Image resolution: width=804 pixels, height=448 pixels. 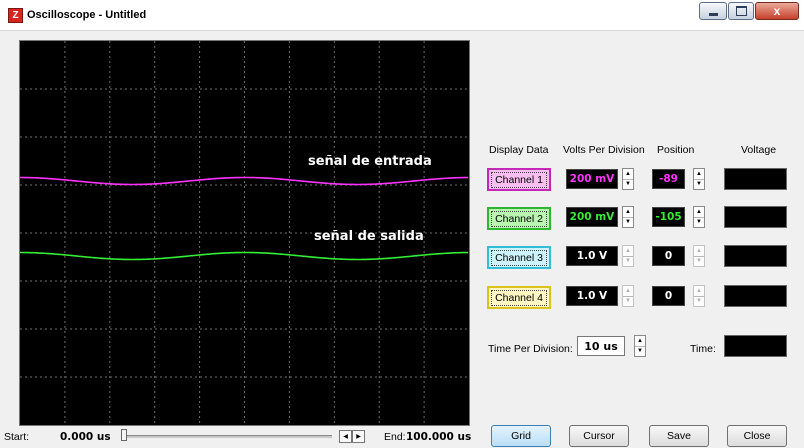 I want to click on step-right-icon: ▶, so click(x=358, y=436).